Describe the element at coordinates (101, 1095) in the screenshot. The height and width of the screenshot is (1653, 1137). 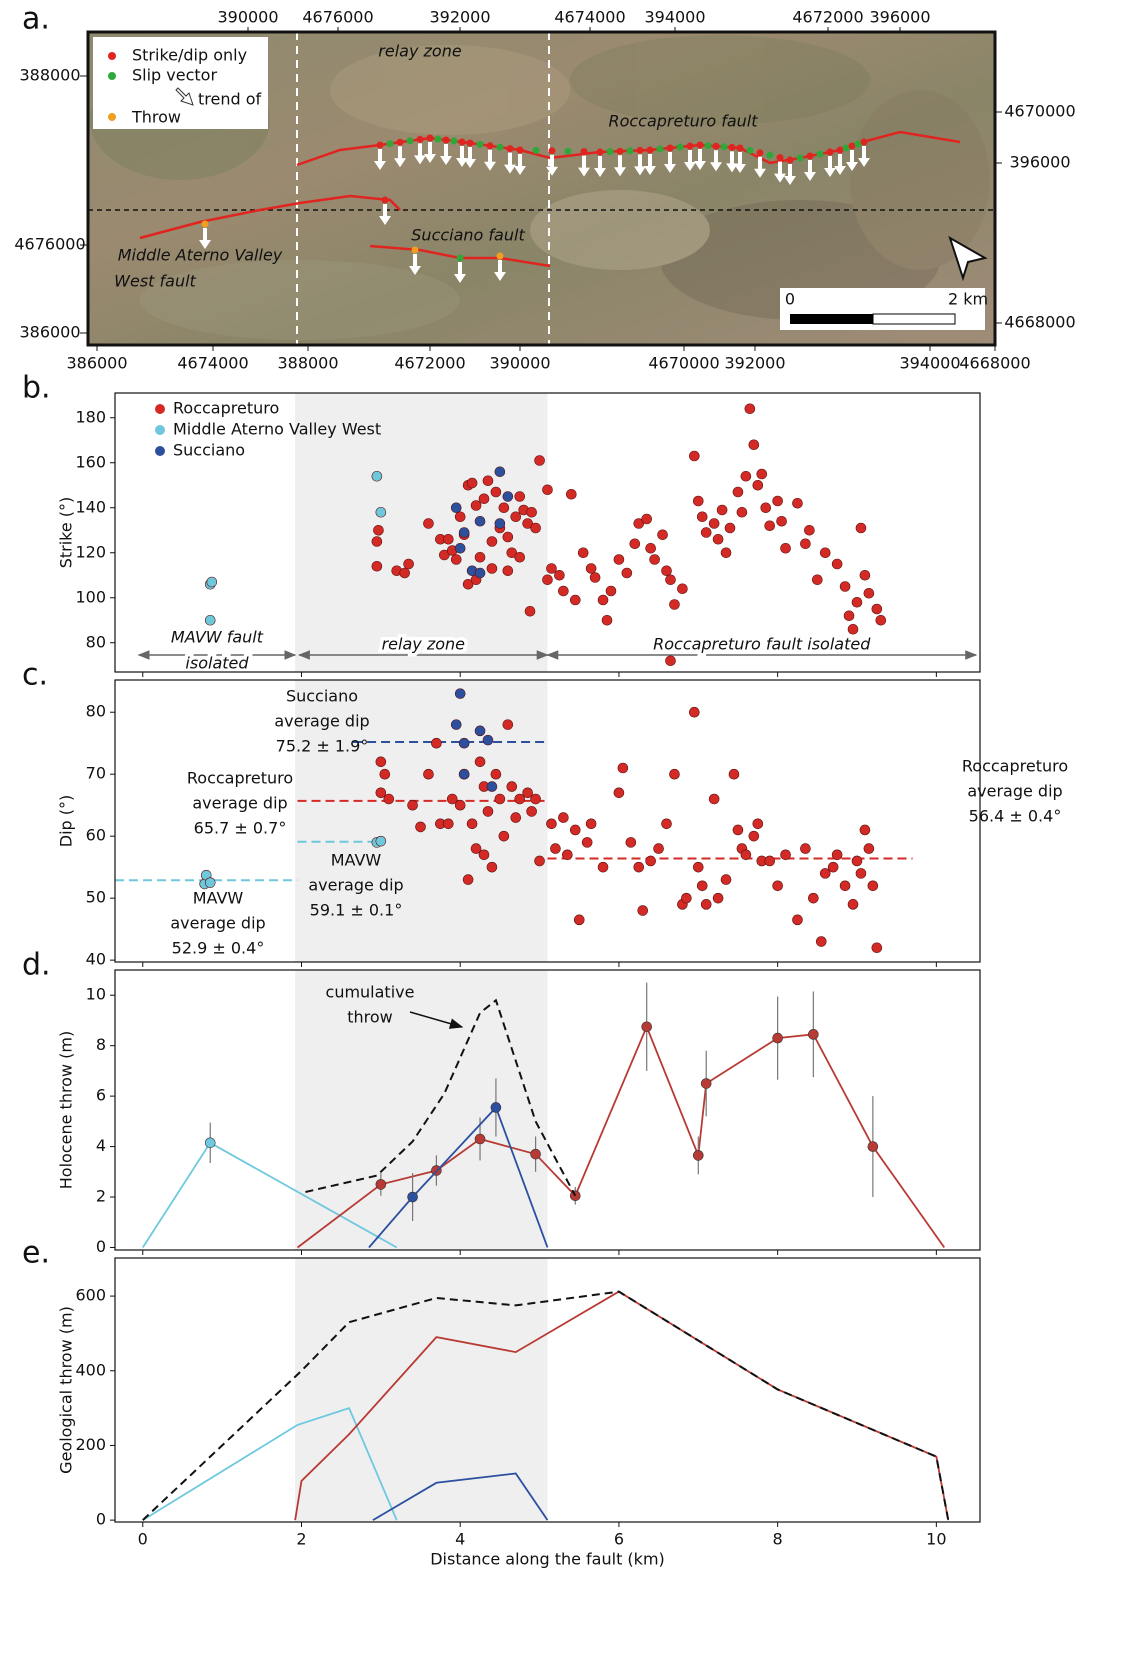
I see `y-tick-label: 6` at that location.